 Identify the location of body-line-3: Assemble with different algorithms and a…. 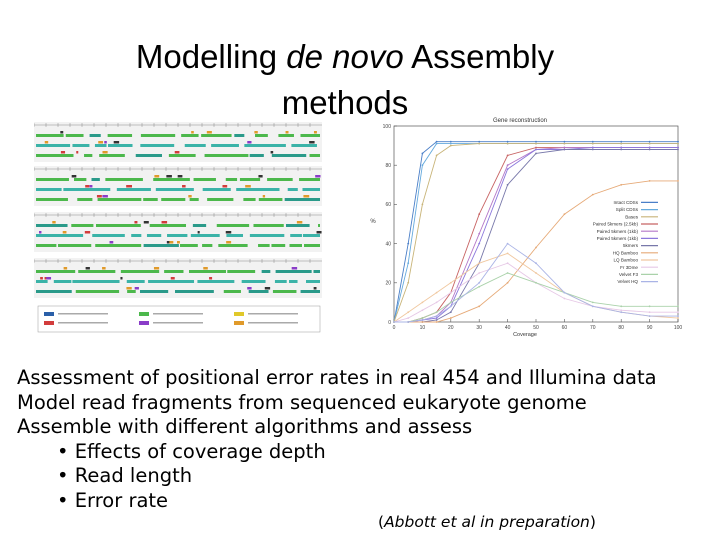
(245, 426).